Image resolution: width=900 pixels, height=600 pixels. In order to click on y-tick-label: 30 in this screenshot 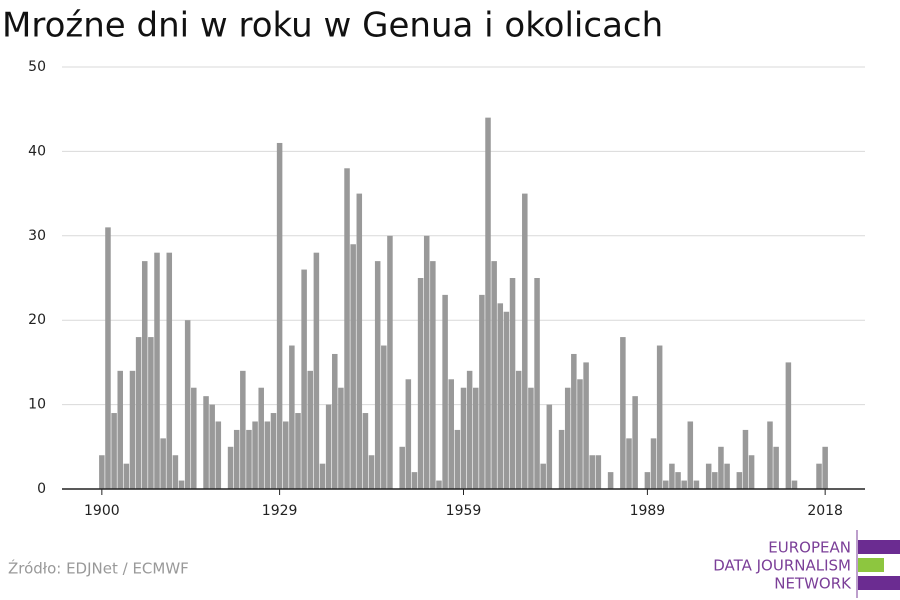, I will do `click(37, 236)`.